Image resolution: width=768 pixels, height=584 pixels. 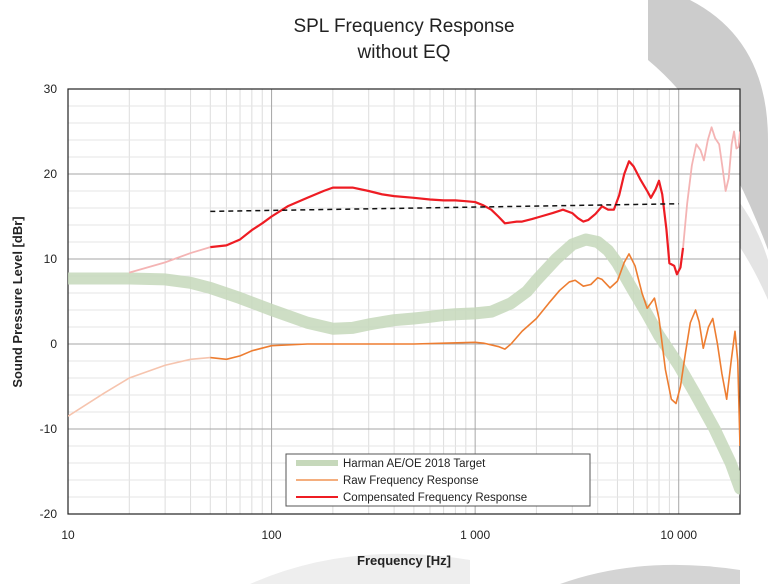 I want to click on series-raw-line-faded, so click(x=139, y=386).